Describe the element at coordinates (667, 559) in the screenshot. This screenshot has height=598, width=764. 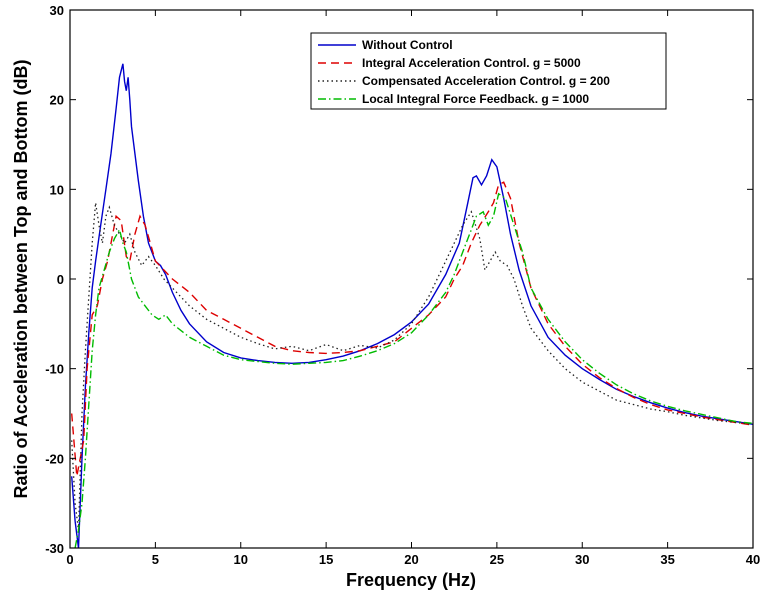
I see `x-tick-label: 35` at that location.